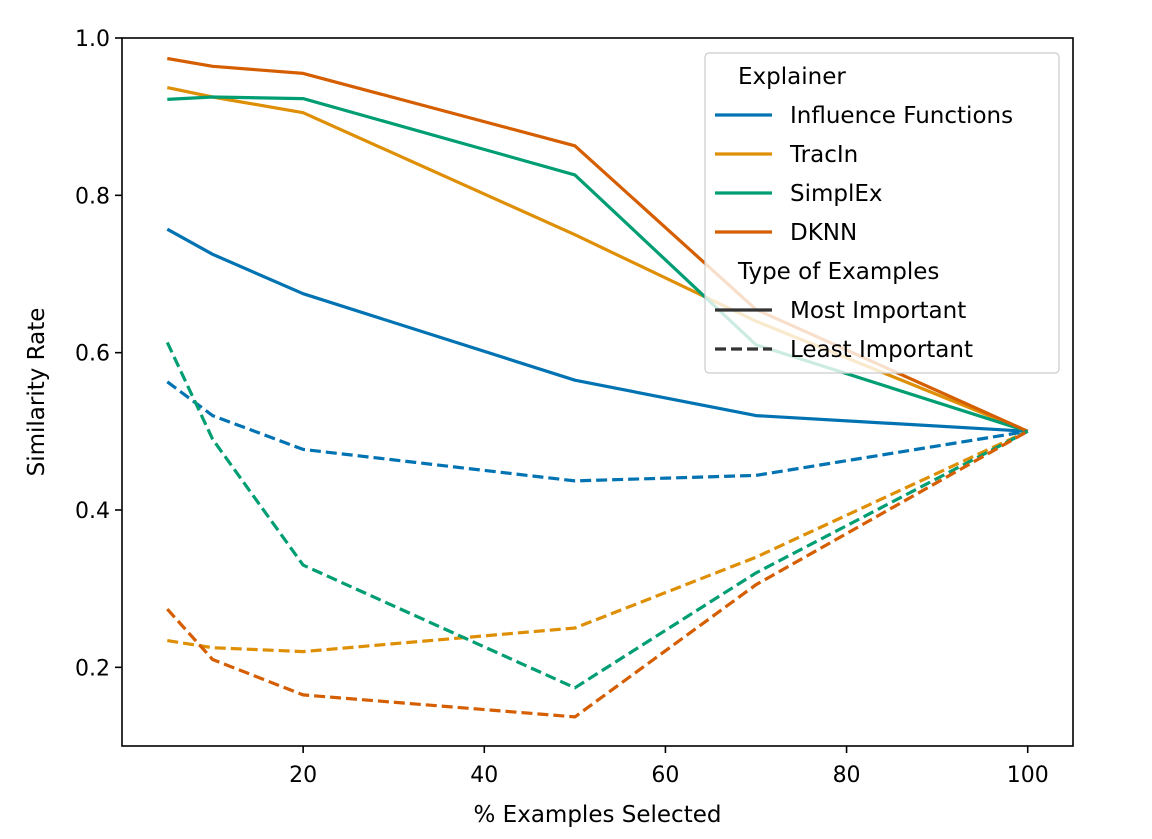 This screenshot has height=839, width=1152. I want to click on series-line-influence-functions-least, so click(597, 431).